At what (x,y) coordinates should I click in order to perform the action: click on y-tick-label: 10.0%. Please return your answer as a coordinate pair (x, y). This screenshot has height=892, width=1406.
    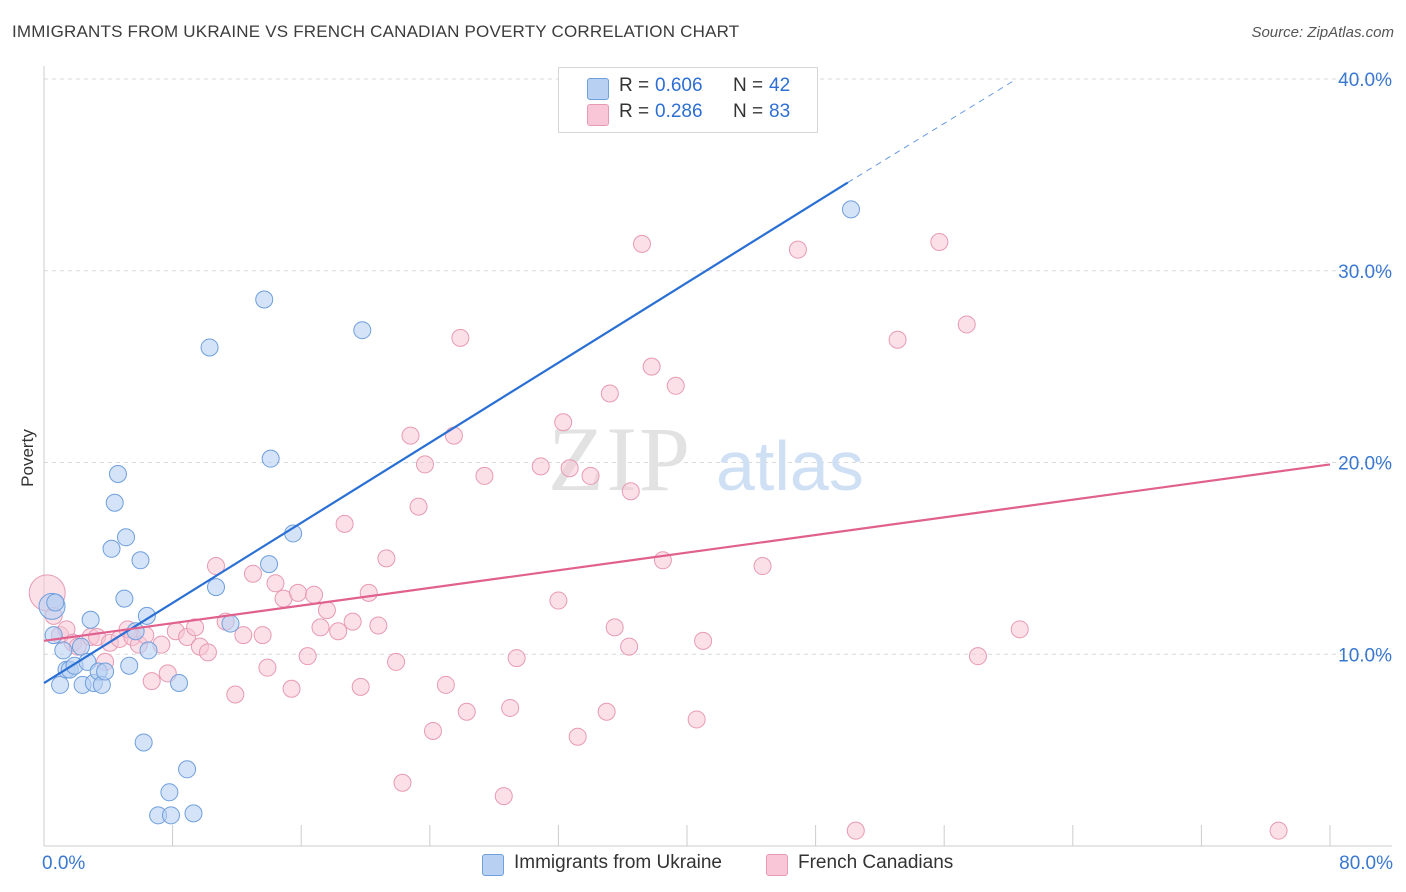
    Looking at the image, I should click on (1365, 655).